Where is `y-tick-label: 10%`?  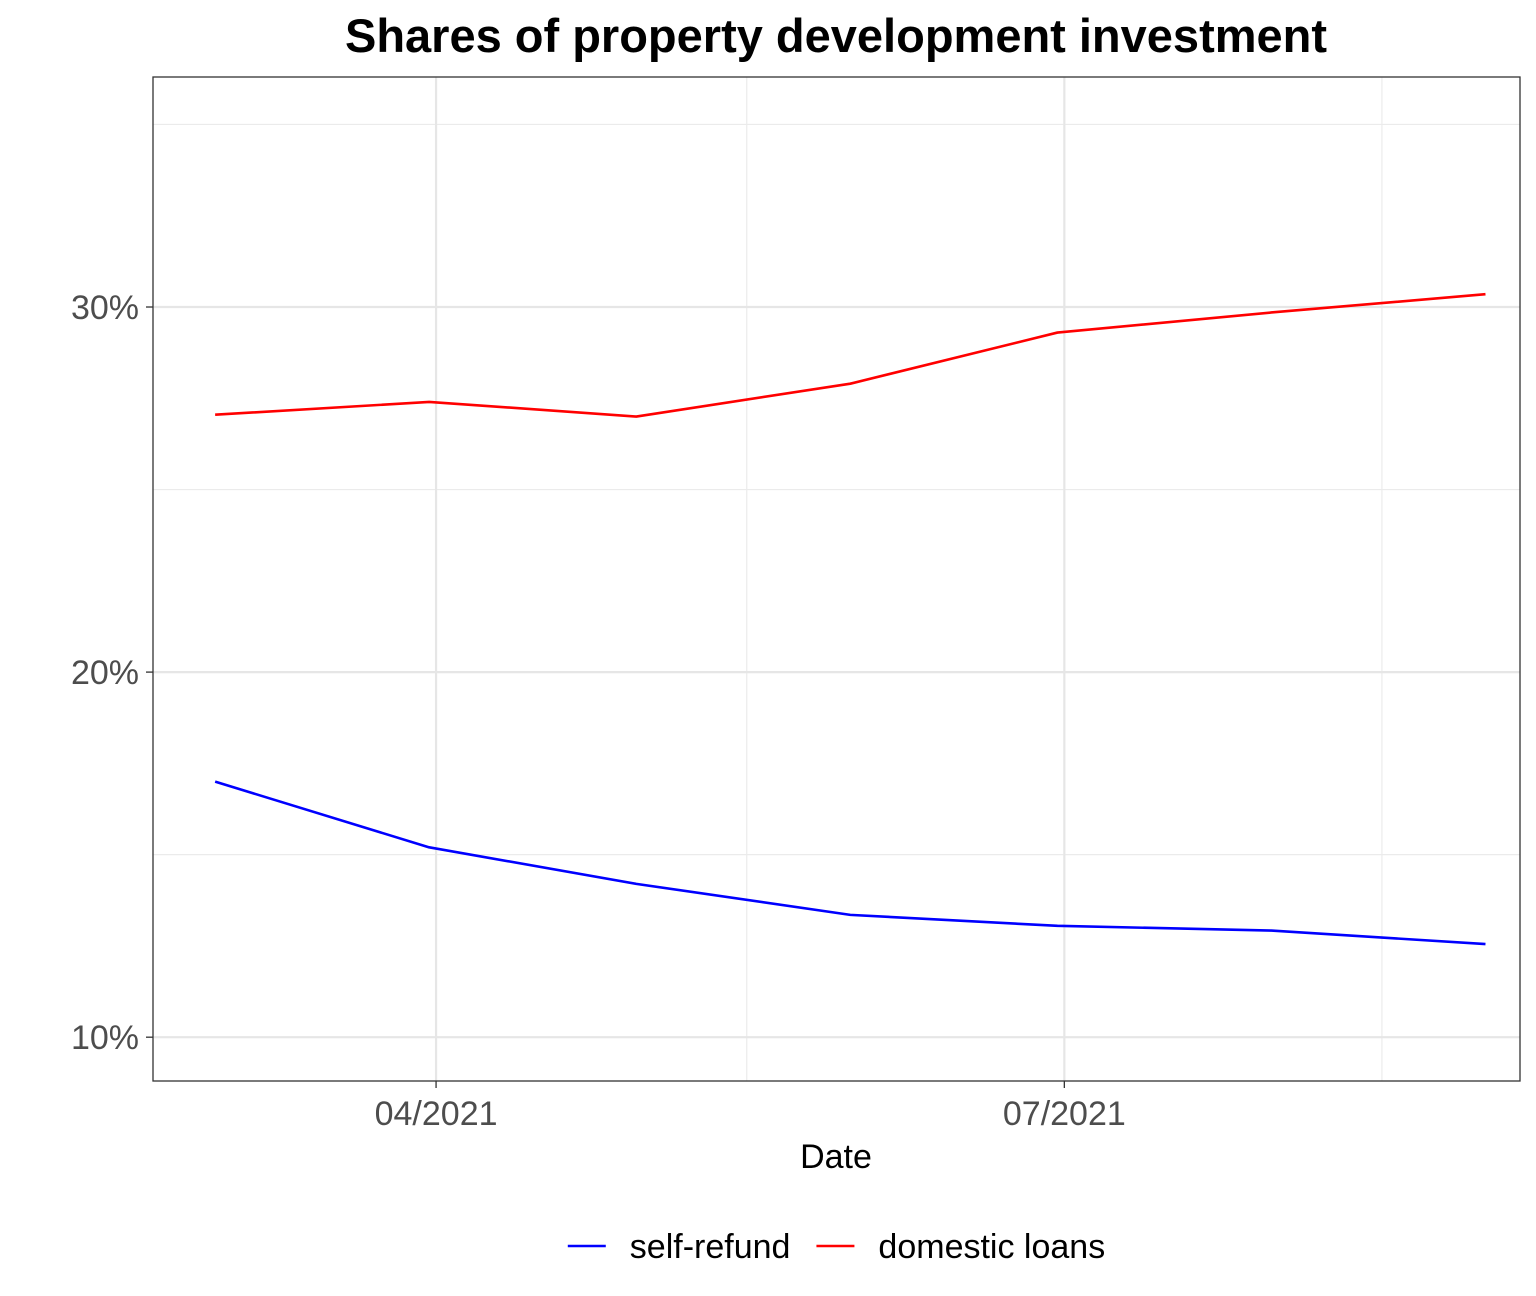 y-tick-label: 10% is located at coordinates (105, 1038).